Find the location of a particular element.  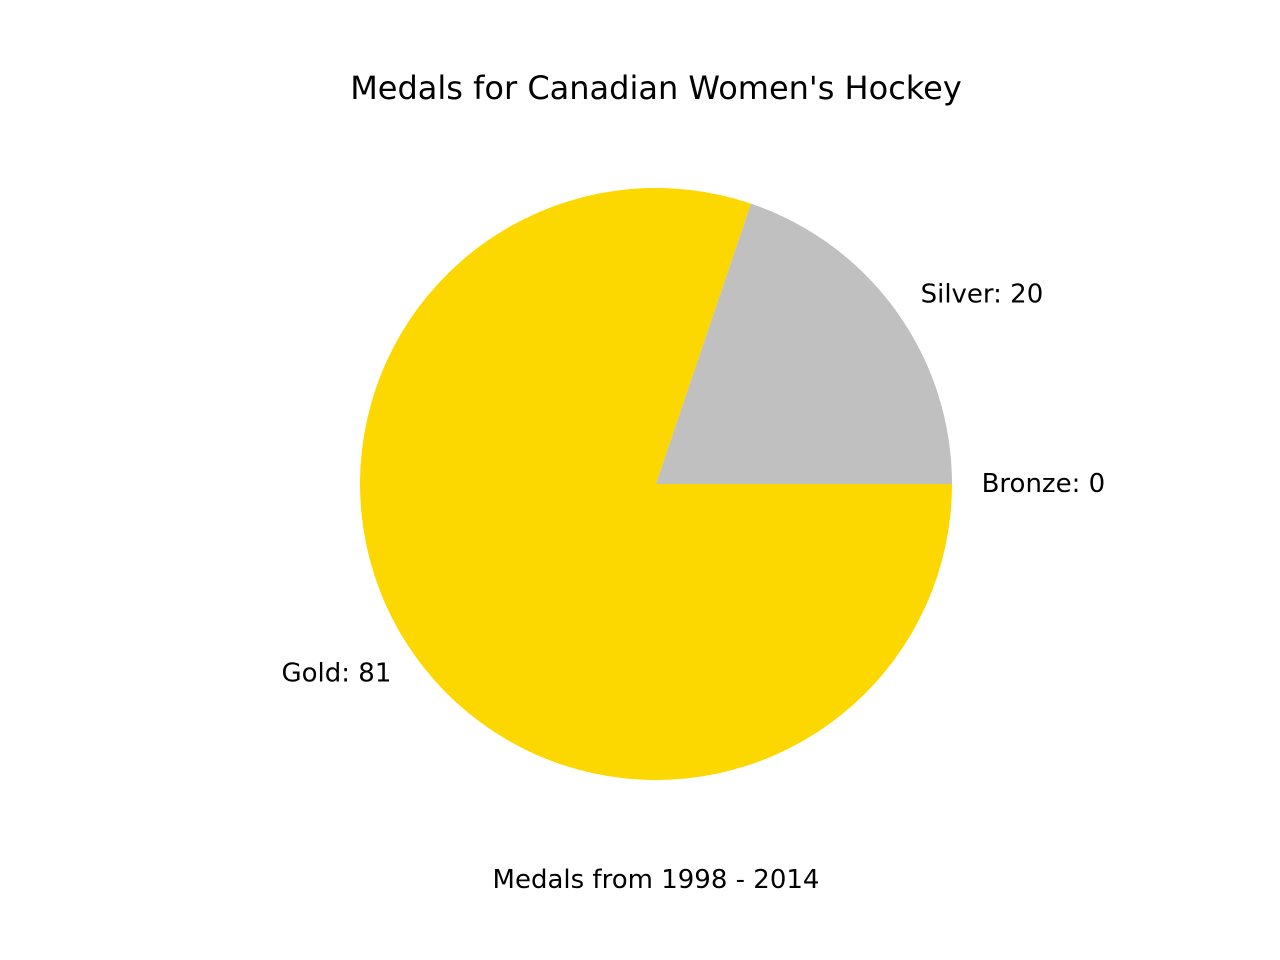

slice-label-bronze: Bronze: 0 is located at coordinates (1044, 484).